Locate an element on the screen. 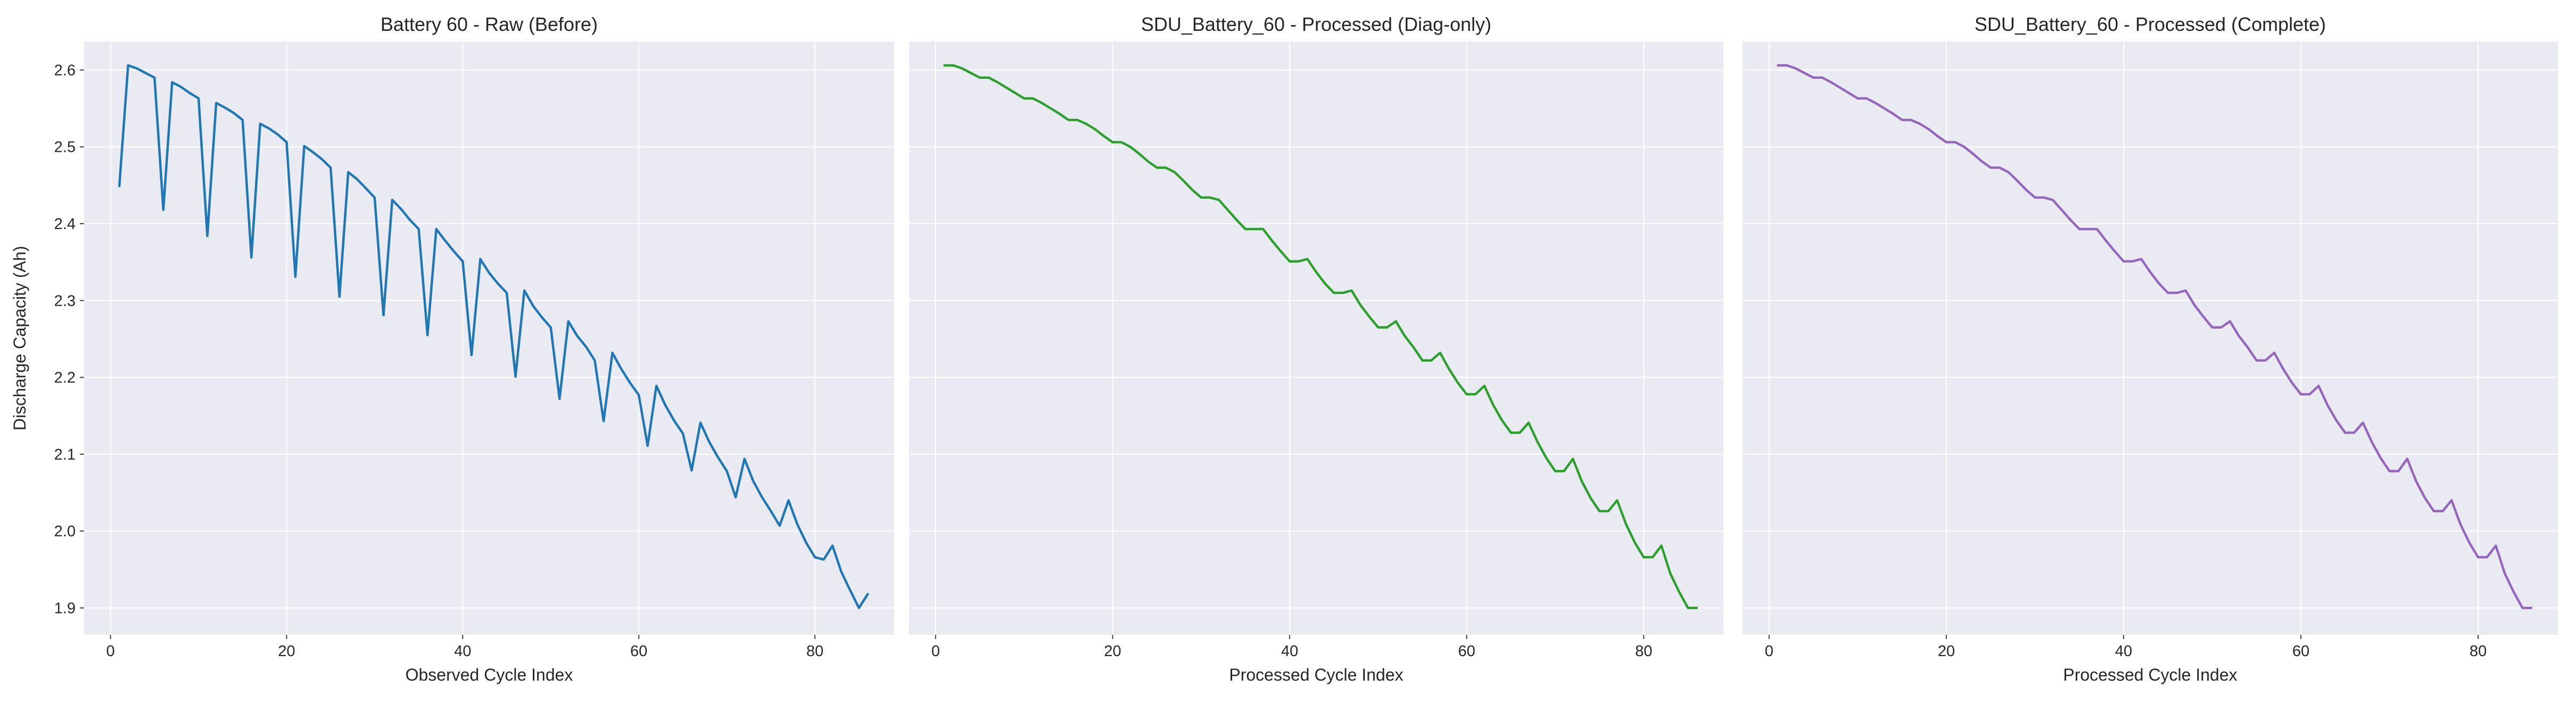  y-tick-label: 2.1 is located at coordinates (65, 454).